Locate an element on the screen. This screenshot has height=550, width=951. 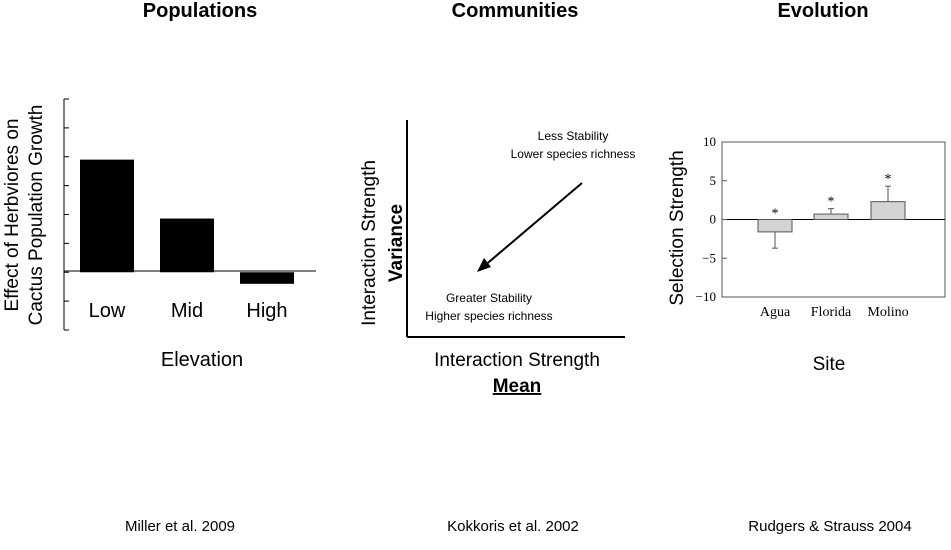
stability-arrow-head is located at coordinates (484, 265).